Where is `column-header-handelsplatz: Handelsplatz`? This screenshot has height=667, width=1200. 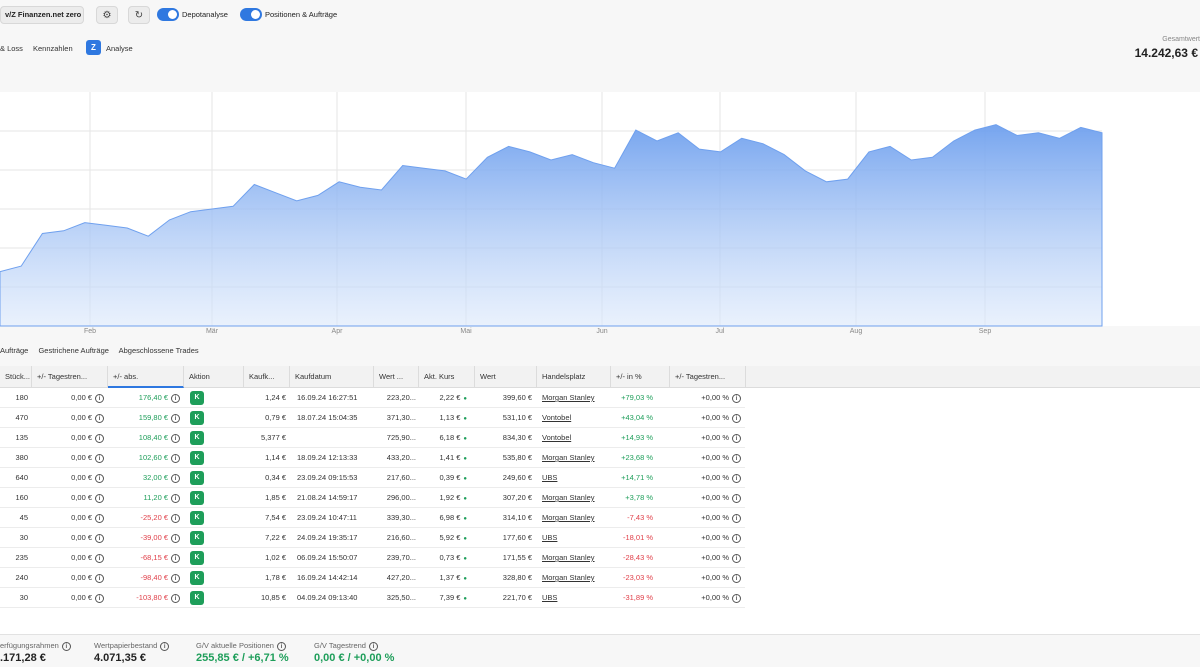
column-header-handelsplatz: Handelsplatz is located at coordinates (574, 377).